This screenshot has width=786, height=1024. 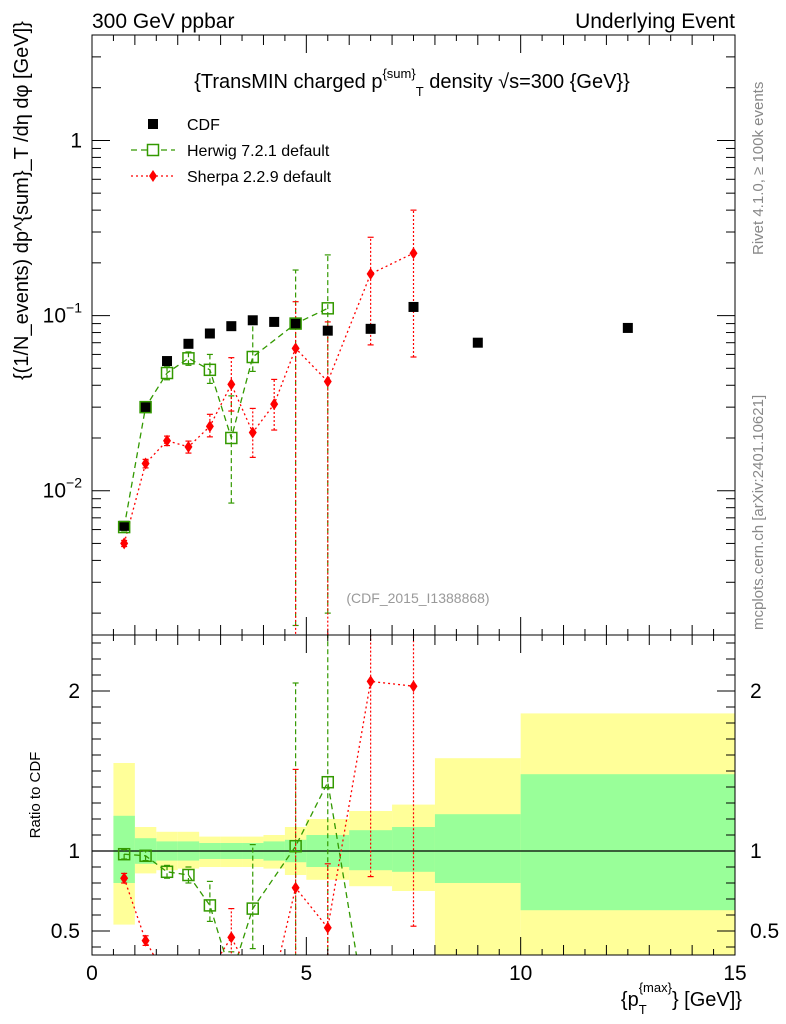 What do you see at coordinates (63, 314) in the screenshot?
I see `main-y-tick-label: 10⁻¹` at bounding box center [63, 314].